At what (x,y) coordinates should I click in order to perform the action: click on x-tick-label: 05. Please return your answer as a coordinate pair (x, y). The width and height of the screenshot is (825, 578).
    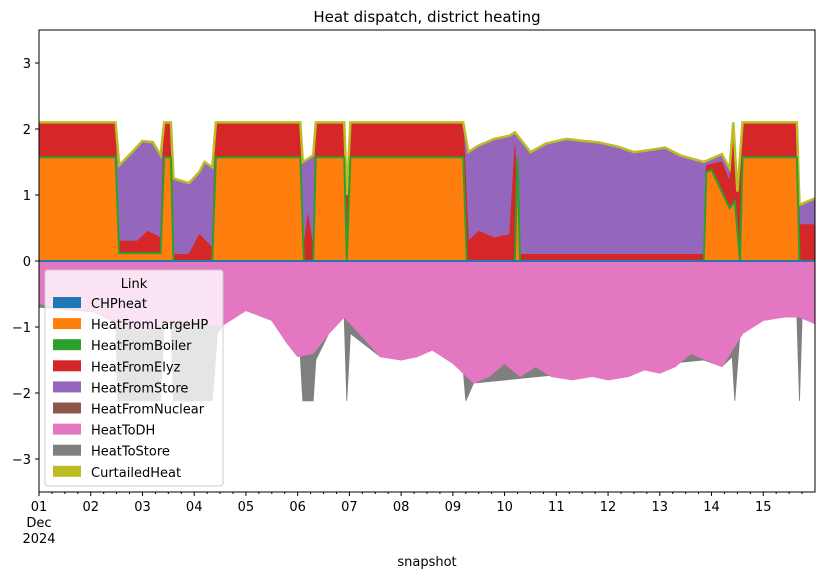
    Looking at the image, I should click on (246, 507).